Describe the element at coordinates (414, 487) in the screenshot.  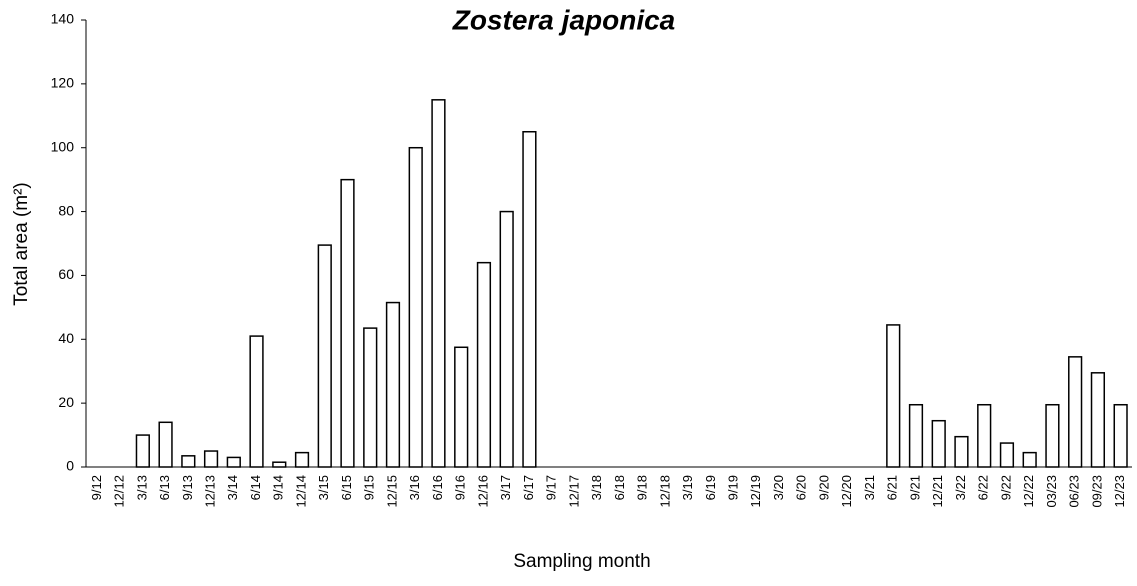
I see `x-tick-label: 3/16` at that location.